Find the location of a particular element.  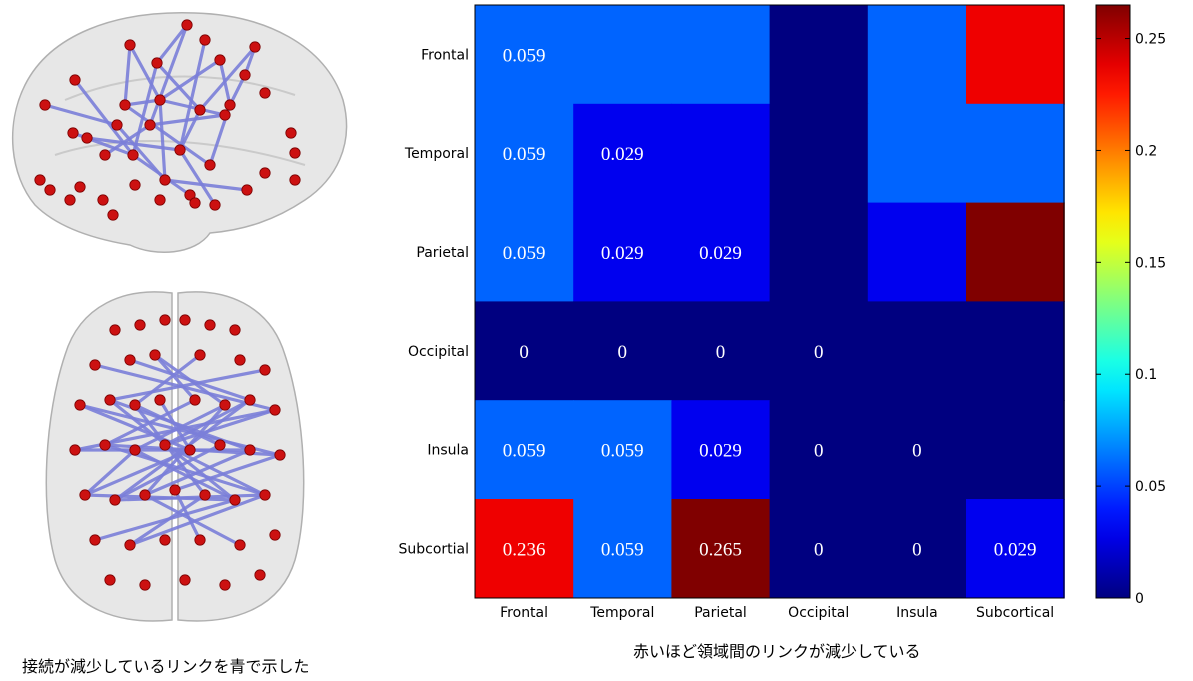

heatmap-row-label: Occipital is located at coordinates (438, 352).